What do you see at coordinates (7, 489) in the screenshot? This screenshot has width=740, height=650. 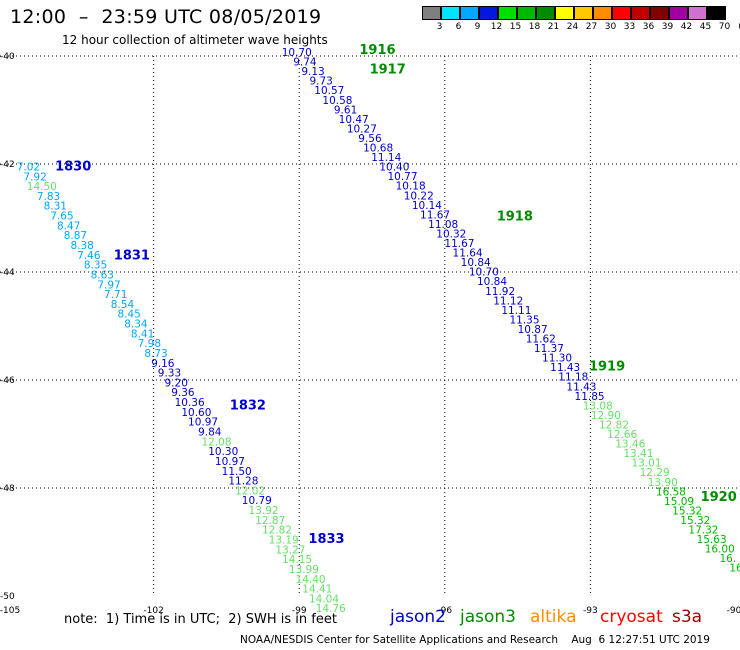 I see `y-tick-label: -48` at bounding box center [7, 489].